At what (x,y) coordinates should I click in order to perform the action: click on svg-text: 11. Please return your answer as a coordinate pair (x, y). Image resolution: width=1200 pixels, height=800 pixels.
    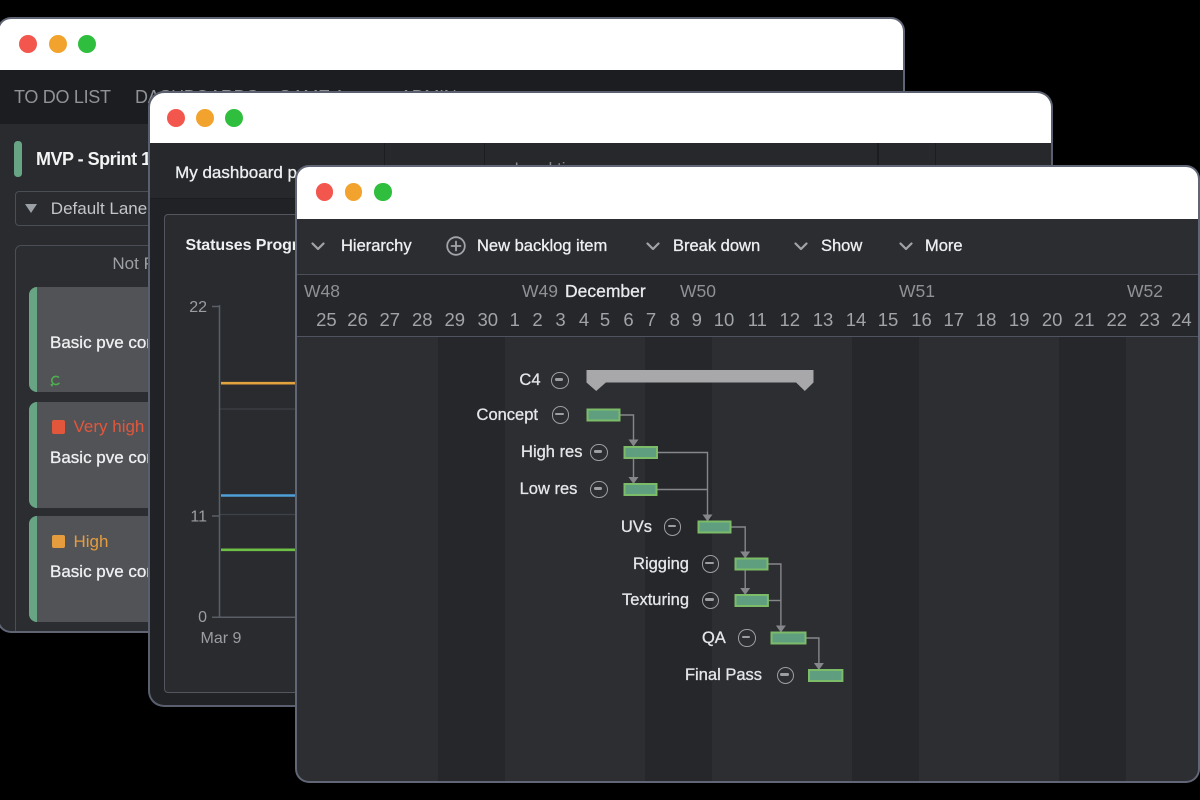
    Looking at the image, I should click on (198, 517).